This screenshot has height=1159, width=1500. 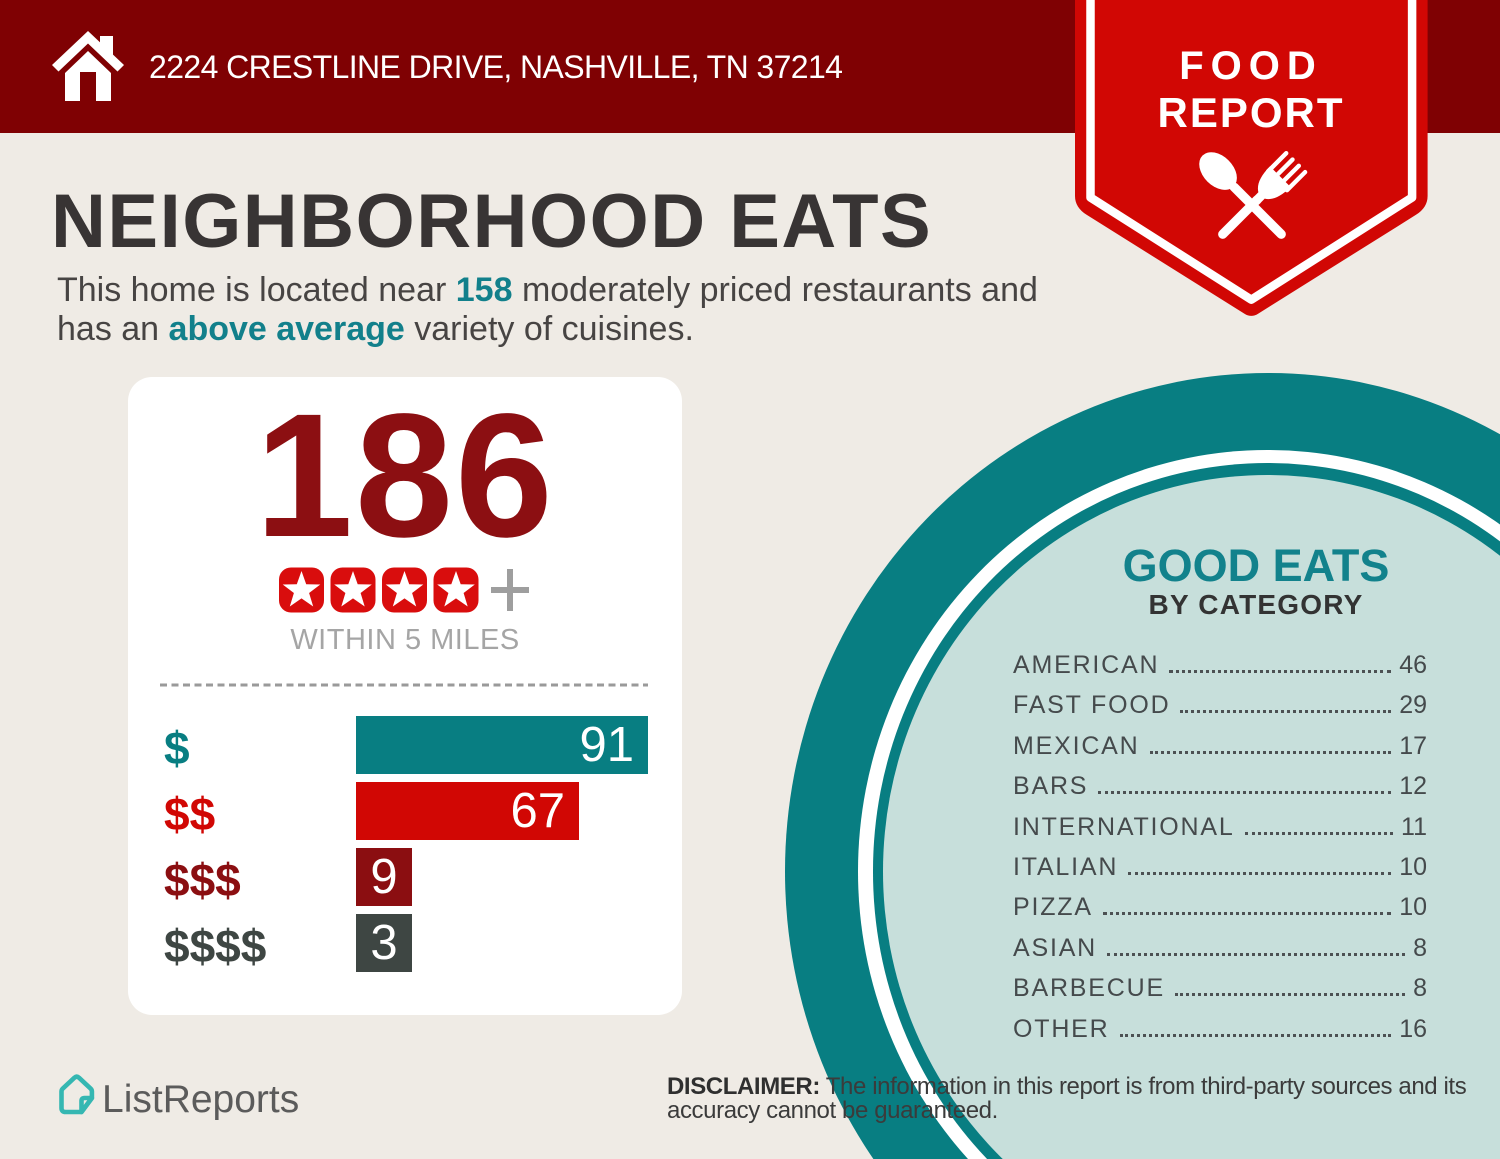 I want to click on svg-text: REPORT, so click(x=1250, y=112).